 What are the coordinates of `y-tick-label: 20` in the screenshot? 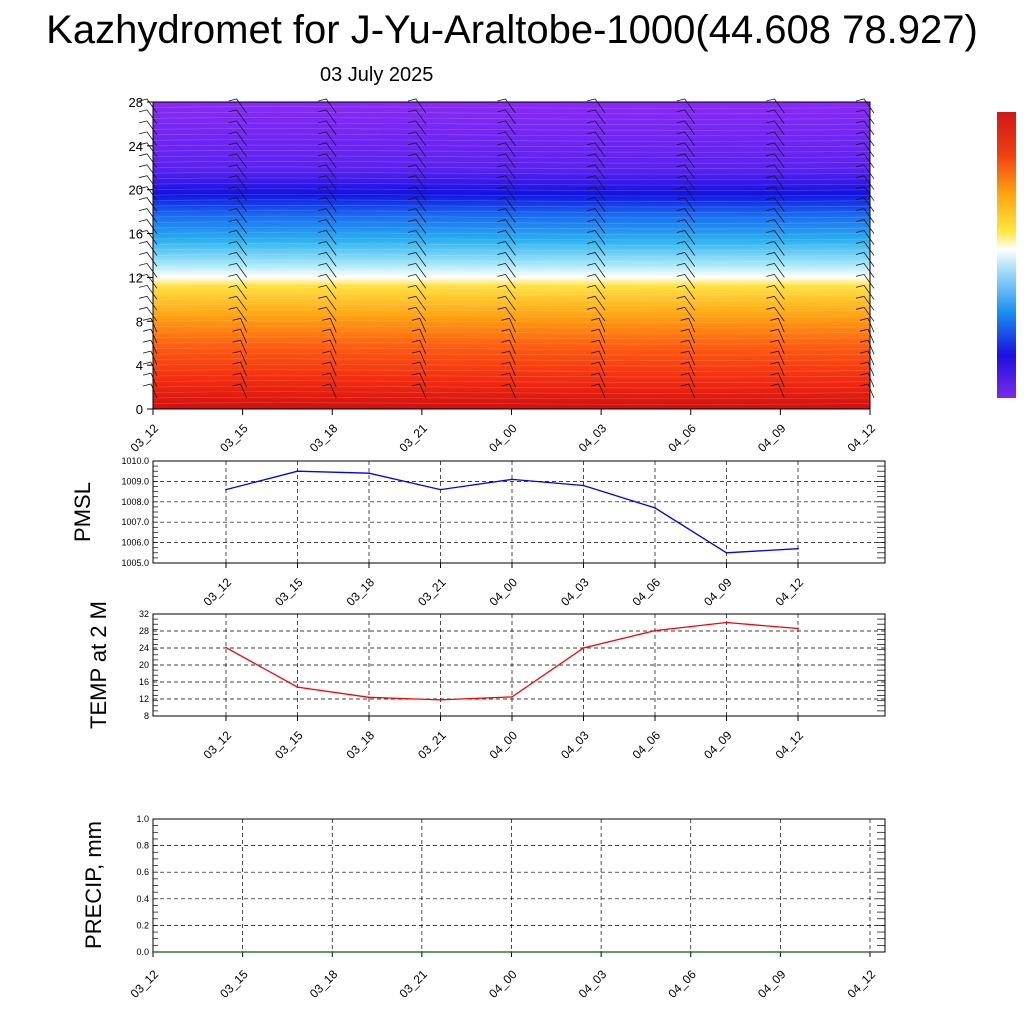 It's located at (136, 190).